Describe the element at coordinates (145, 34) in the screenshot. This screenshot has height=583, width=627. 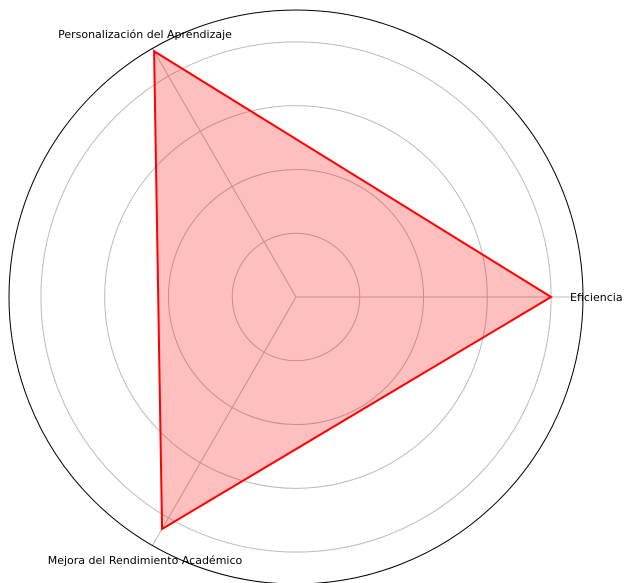
I see `category-label: Personalización del Aprendizaje` at that location.